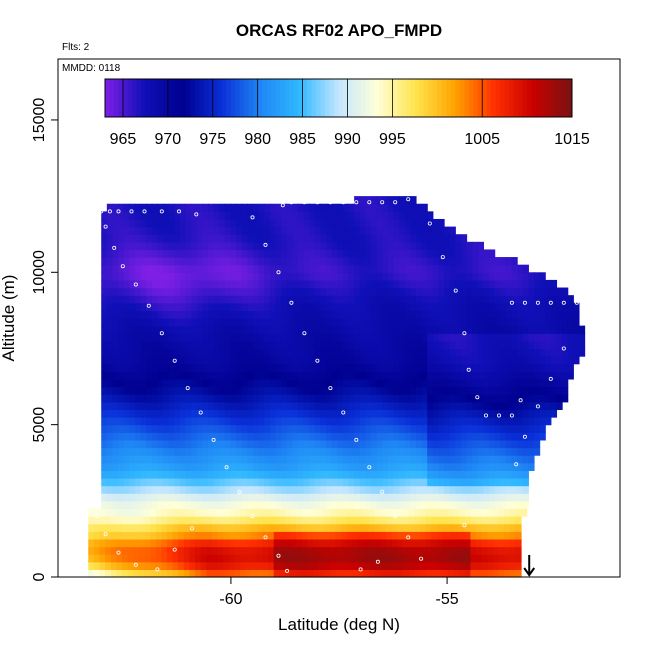 The width and height of the screenshot is (650, 650). Describe the element at coordinates (257, 139) in the screenshot. I see `colorbar-tick-label: 980` at that location.